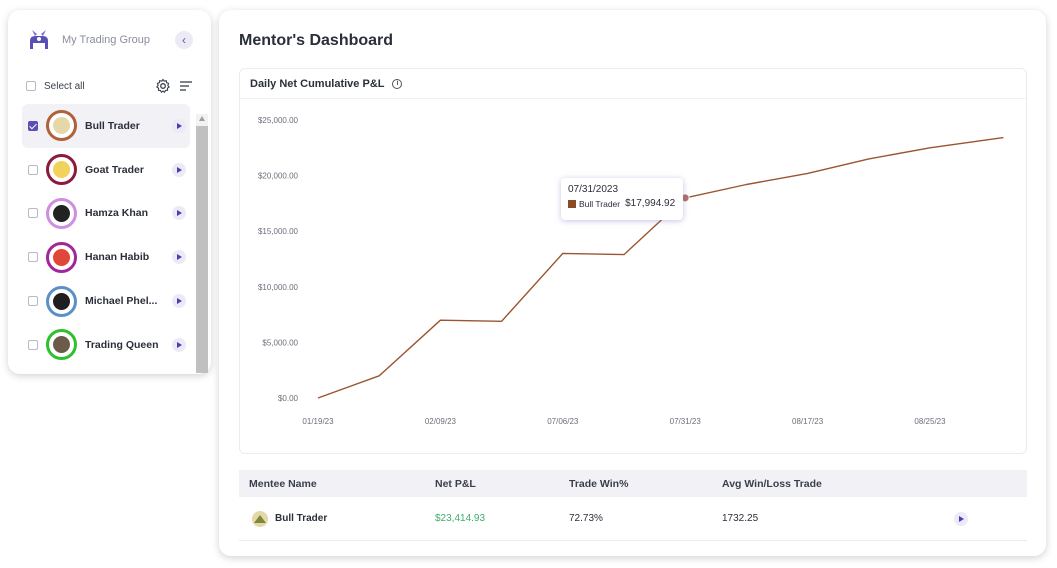 Image resolution: width=1057 pixels, height=568 pixels. I want to click on member-row: Trading Queen, so click(106, 345).